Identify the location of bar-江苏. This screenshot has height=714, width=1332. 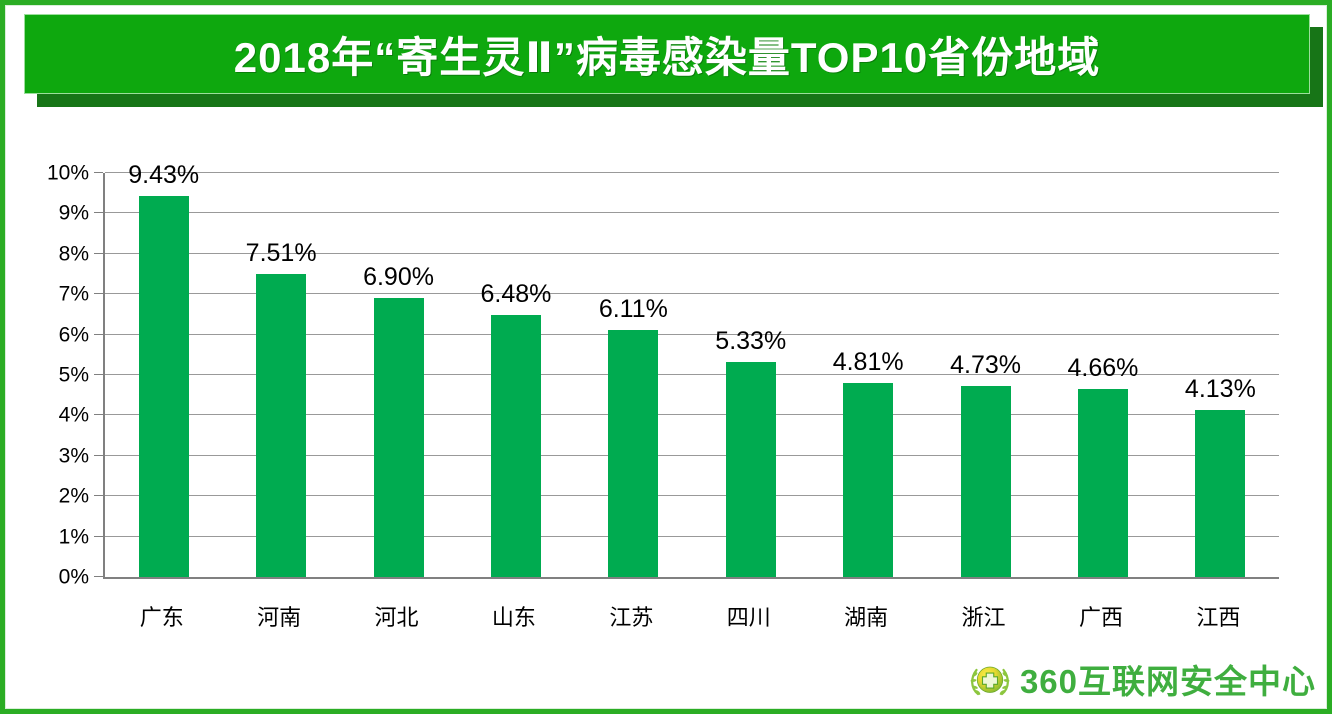
(633, 453).